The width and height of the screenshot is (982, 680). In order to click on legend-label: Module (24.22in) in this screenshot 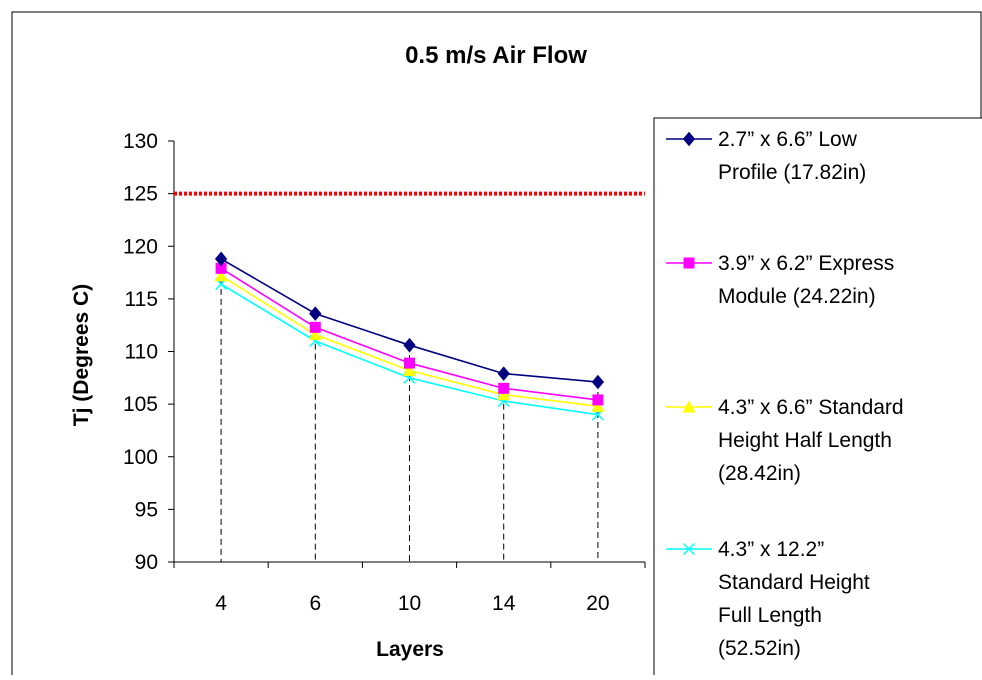, I will do `click(797, 296)`.